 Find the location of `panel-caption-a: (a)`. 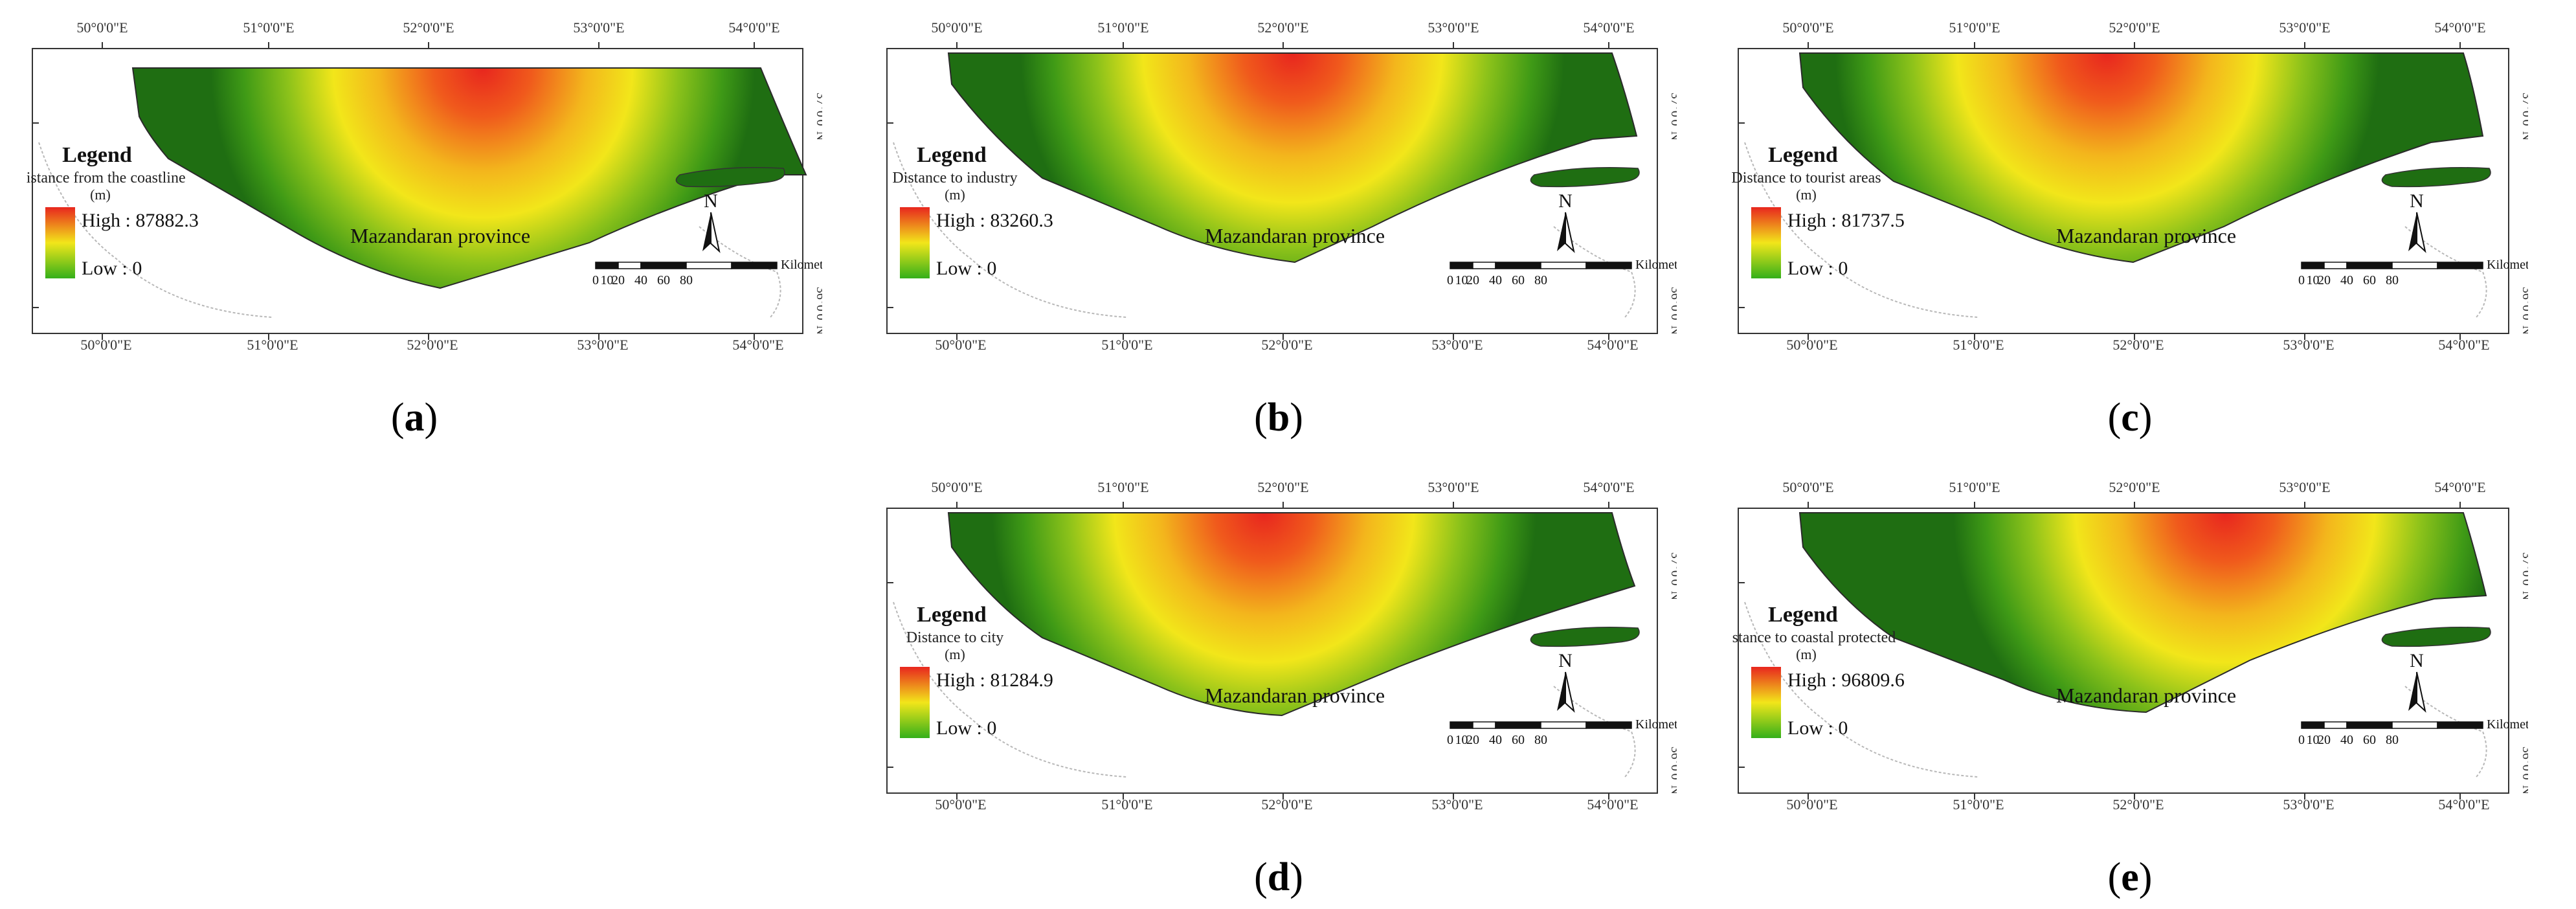

panel-caption-a: (a) is located at coordinates (415, 418).